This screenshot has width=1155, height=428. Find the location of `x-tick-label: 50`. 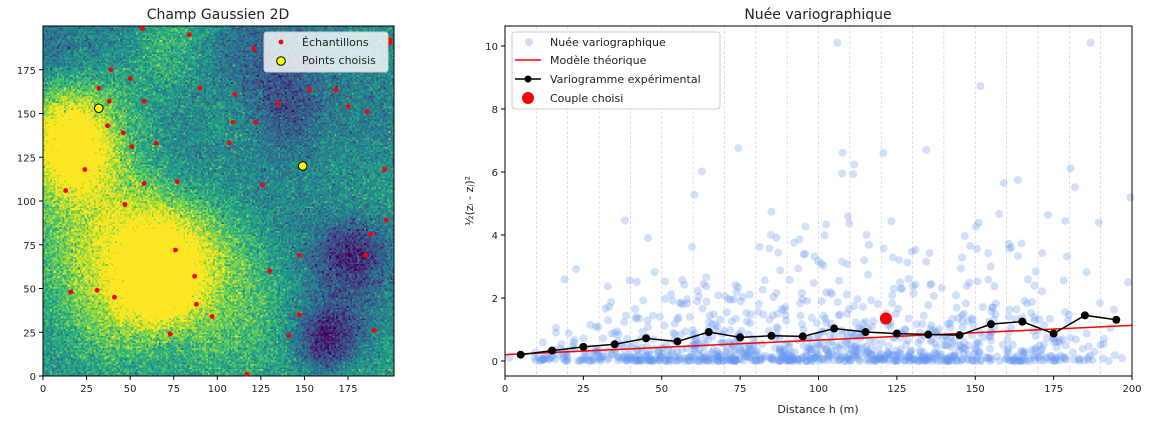

x-tick-label: 50 is located at coordinates (661, 389).